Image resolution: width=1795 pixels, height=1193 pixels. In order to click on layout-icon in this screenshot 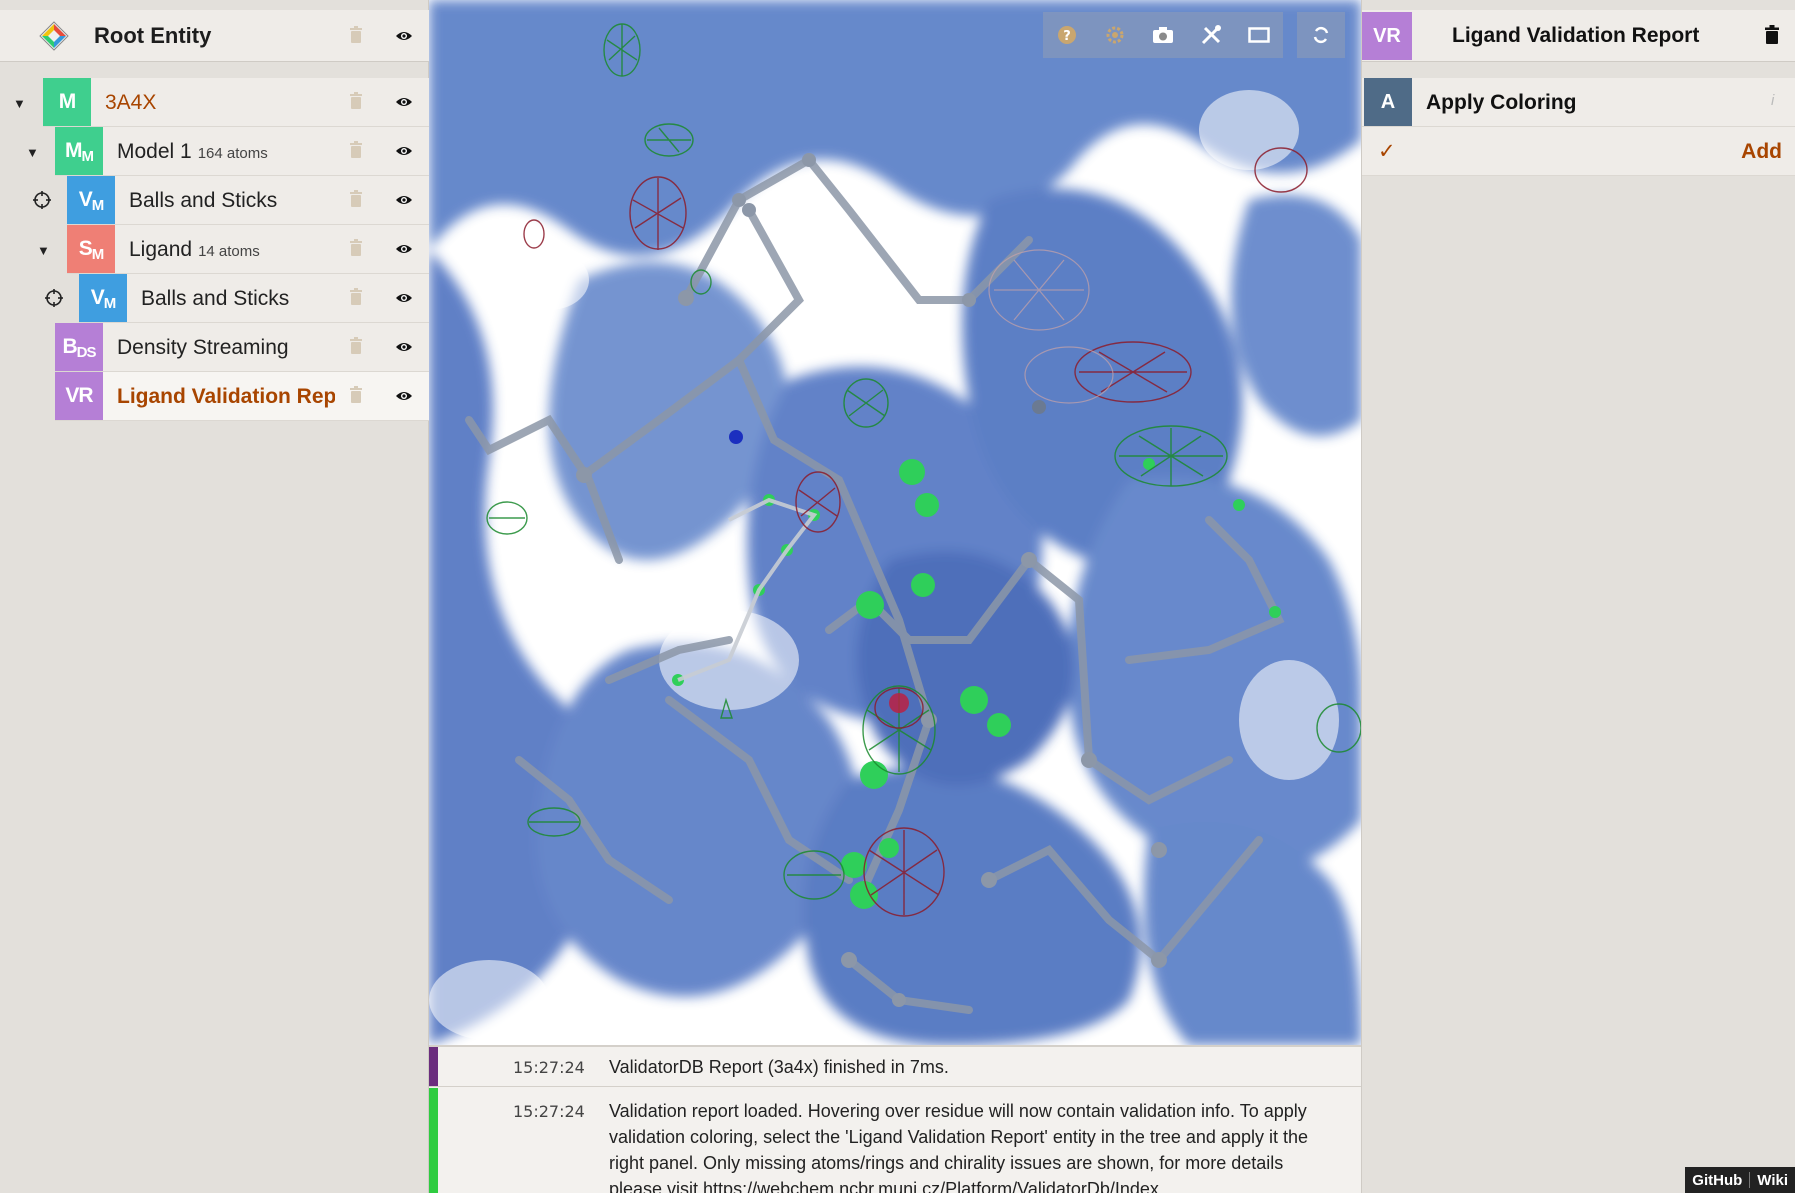, I will do `click(1259, 35)`.